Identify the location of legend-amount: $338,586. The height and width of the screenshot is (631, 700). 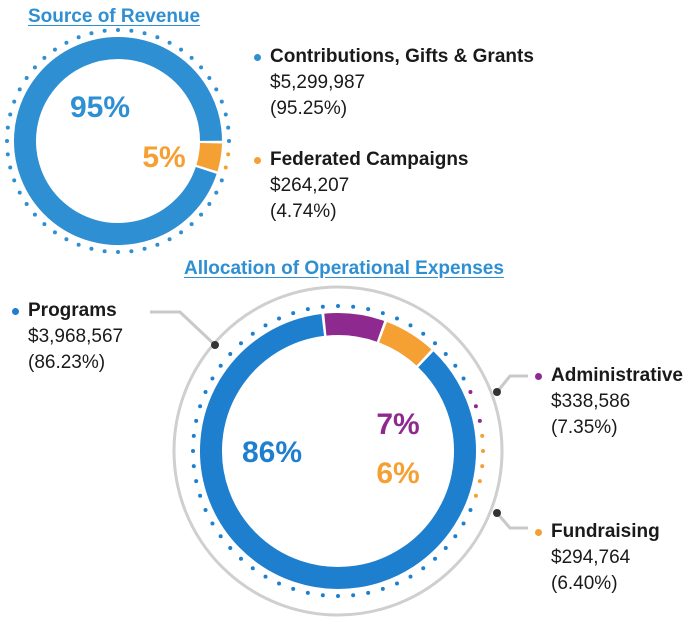
(591, 401).